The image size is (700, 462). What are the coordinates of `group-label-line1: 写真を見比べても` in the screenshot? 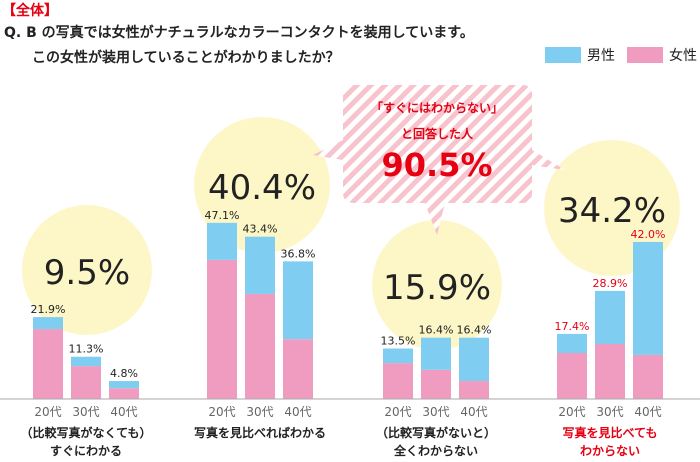 It's located at (610, 432).